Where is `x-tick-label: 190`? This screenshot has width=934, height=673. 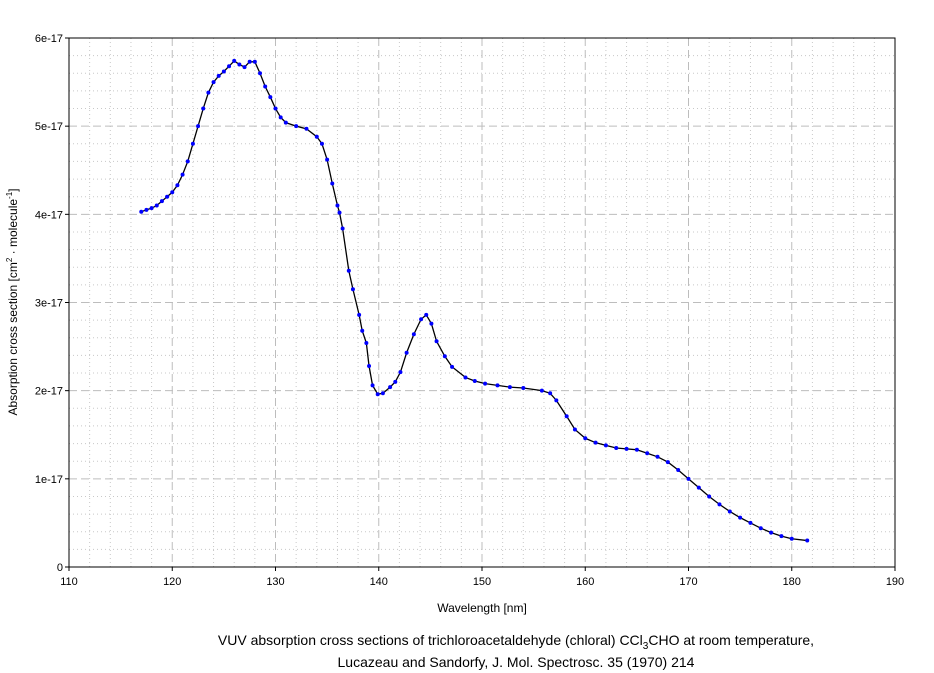 x-tick-label: 190 is located at coordinates (895, 582).